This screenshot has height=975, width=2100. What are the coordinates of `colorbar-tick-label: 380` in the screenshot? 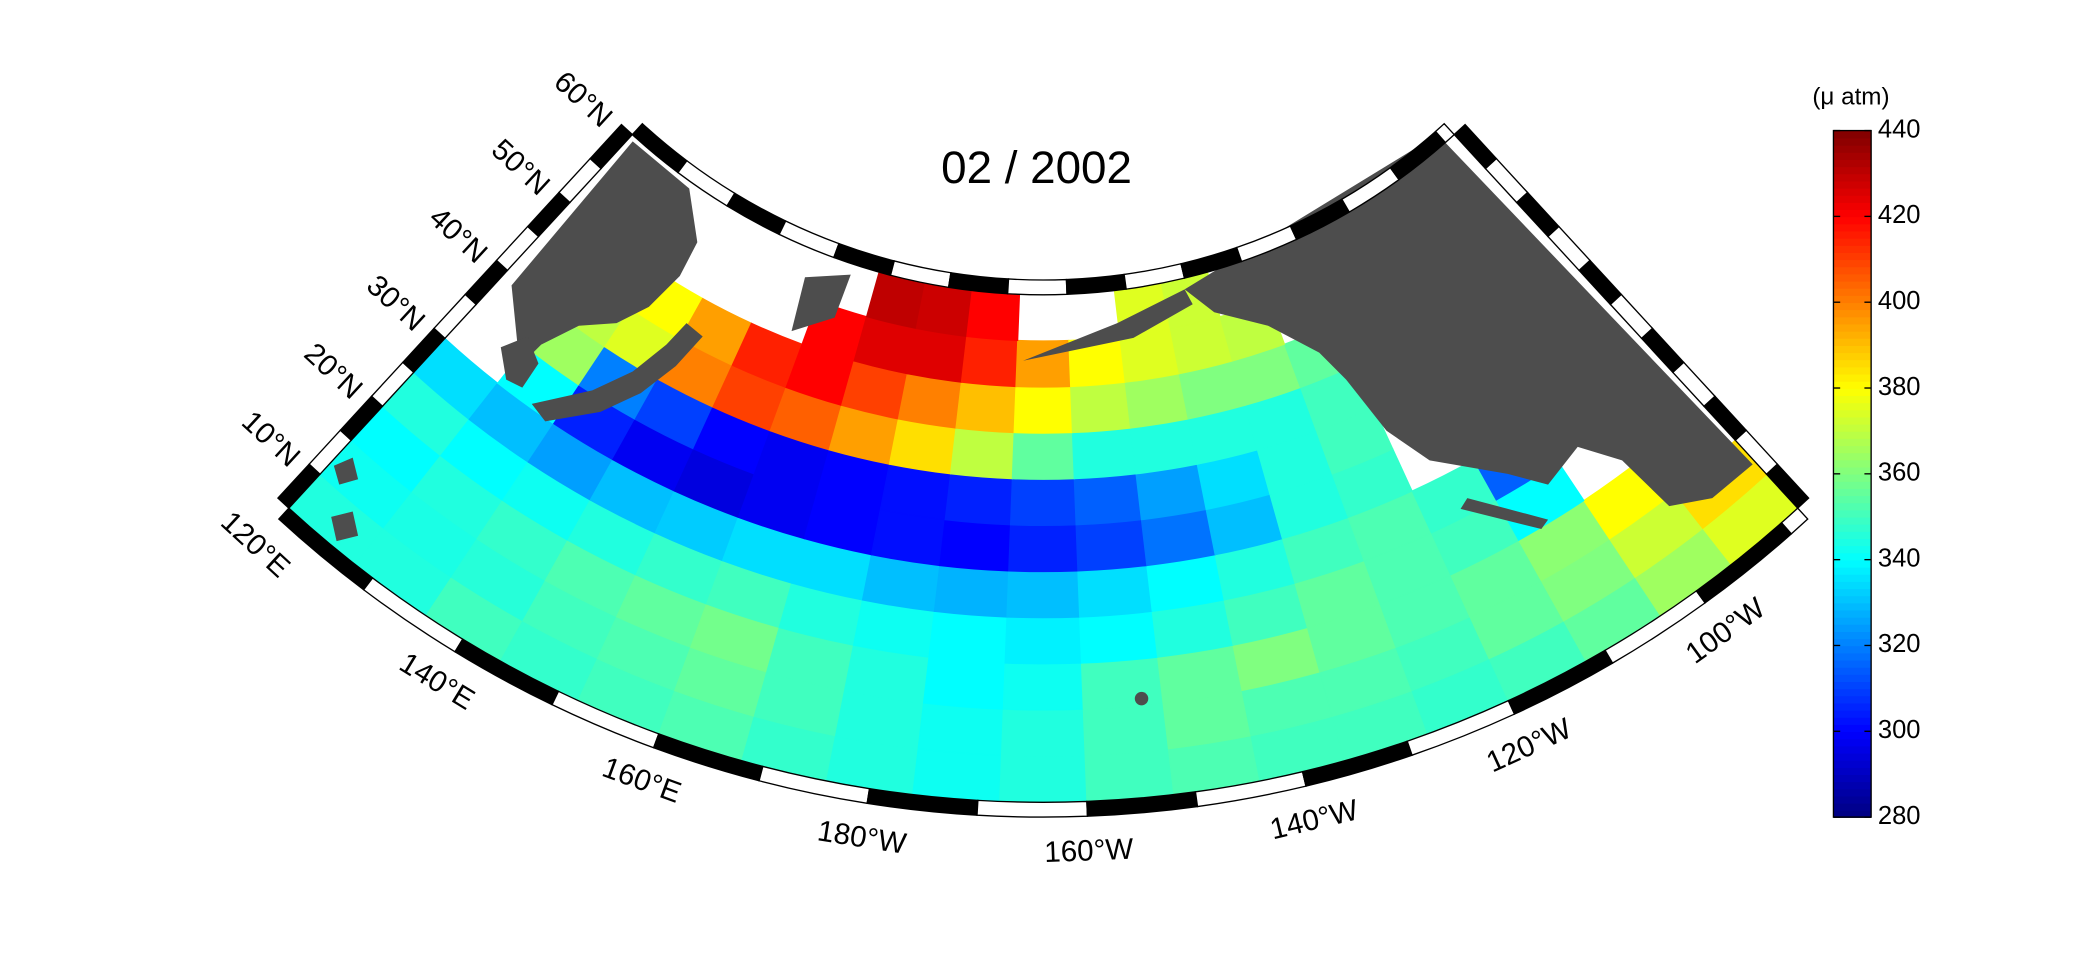 It's located at (1899, 387).